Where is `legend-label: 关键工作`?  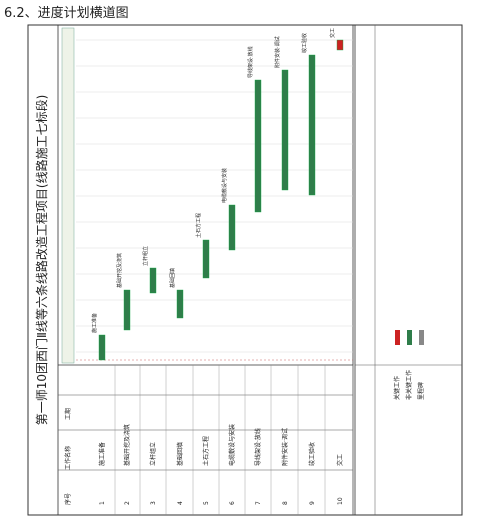
legend-label: 关键工作 is located at coordinates (397, 388).